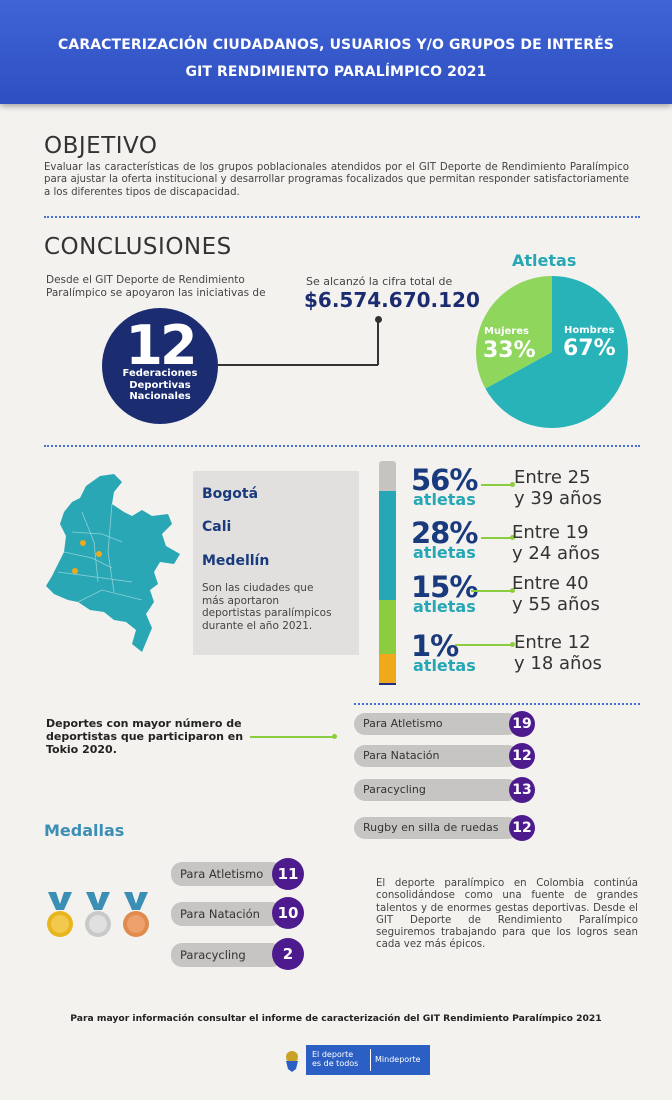 Image resolution: width=672 pixels, height=1100 pixels. I want to click on conclusiones-title: CONCLUSIONES, so click(138, 247).